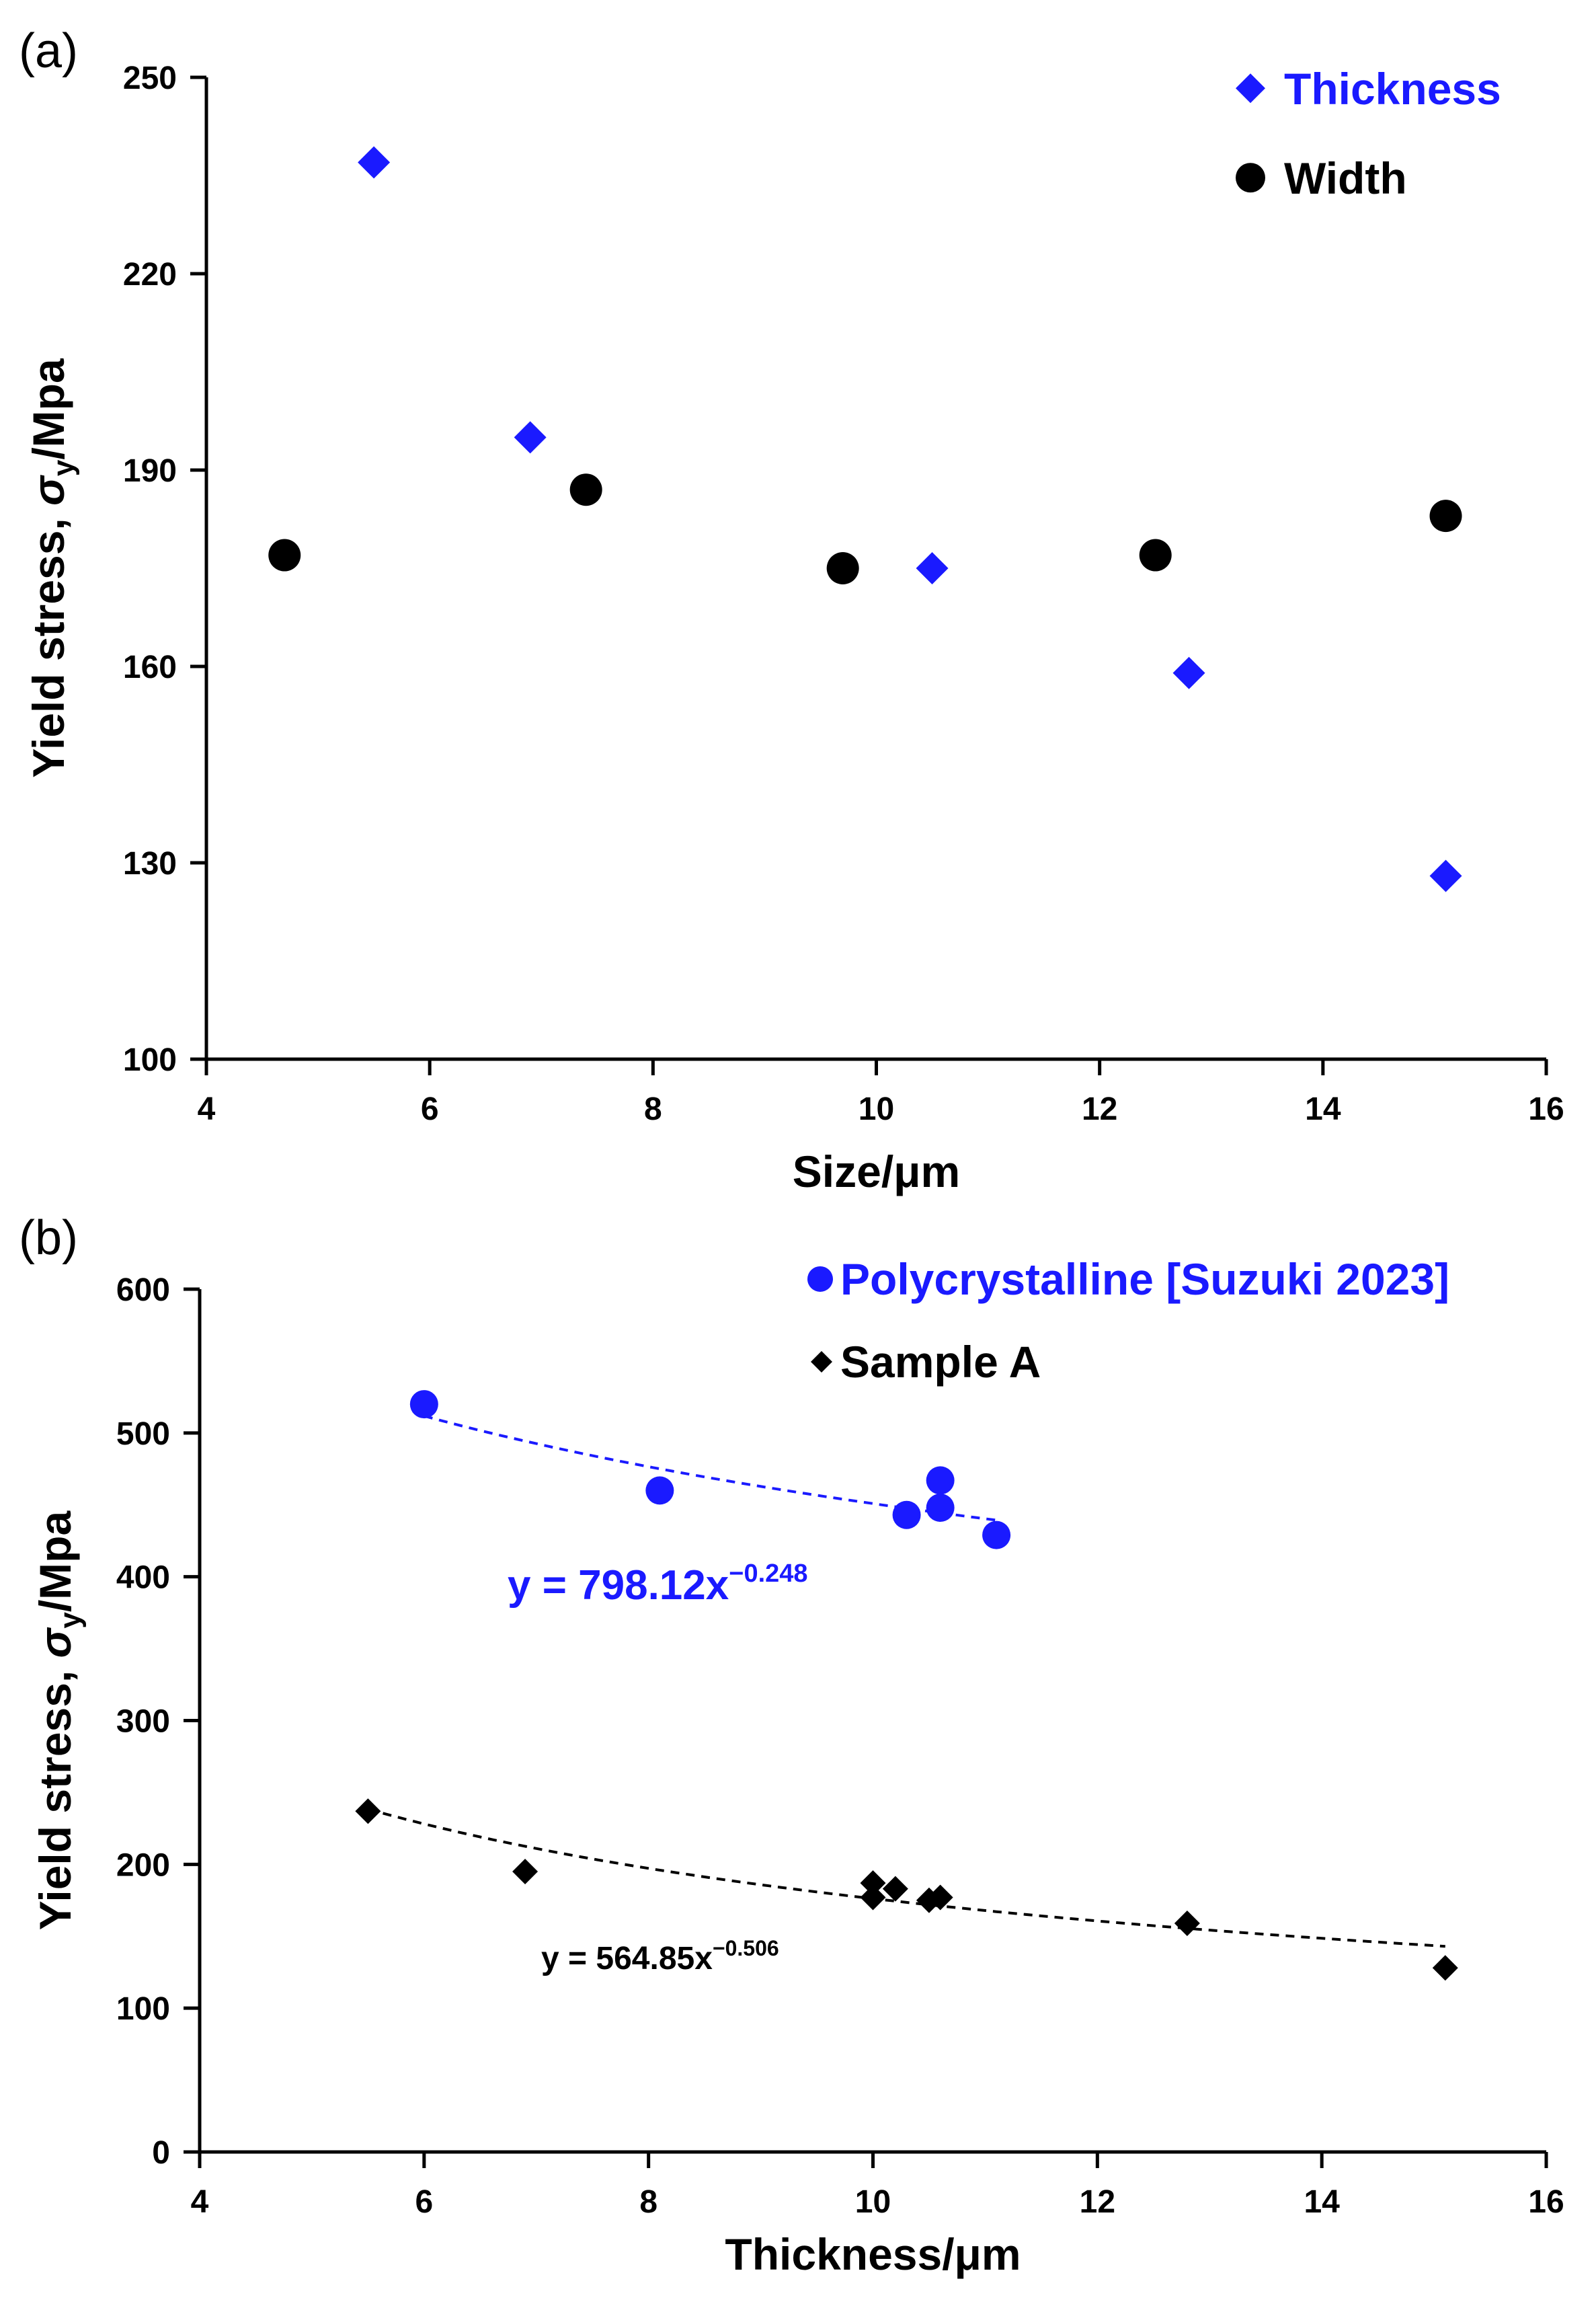  Describe the element at coordinates (660, 1956) in the screenshot. I see `panel-b-trend-equation-1: y = 564.85x−0.506` at that location.